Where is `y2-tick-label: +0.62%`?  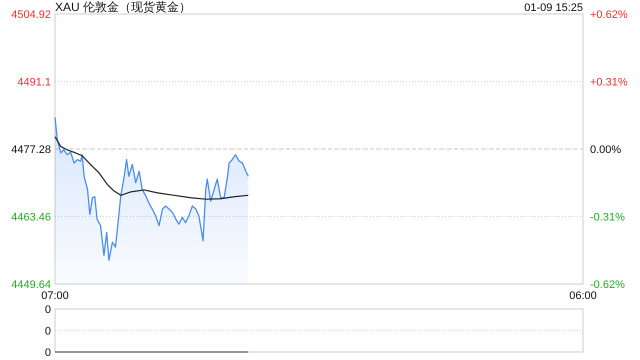
y2-tick-label: +0.62% is located at coordinates (609, 15).